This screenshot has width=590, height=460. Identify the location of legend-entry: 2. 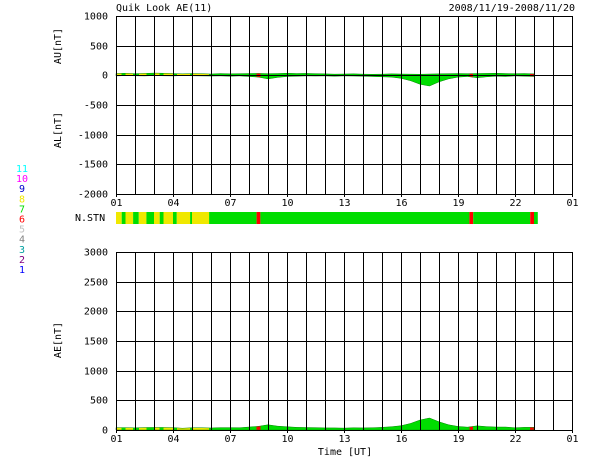
(22, 260).